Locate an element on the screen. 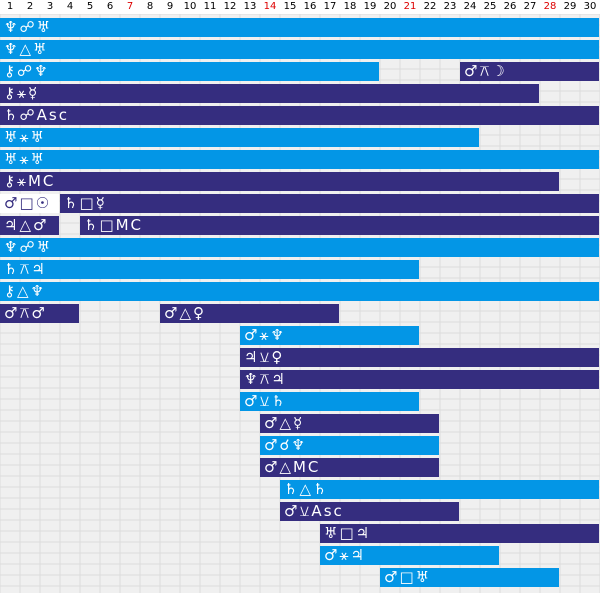 Image resolution: width=600 pixels, height=593 pixels. aspect-bar: ♆⚻♃ is located at coordinates (419, 379).